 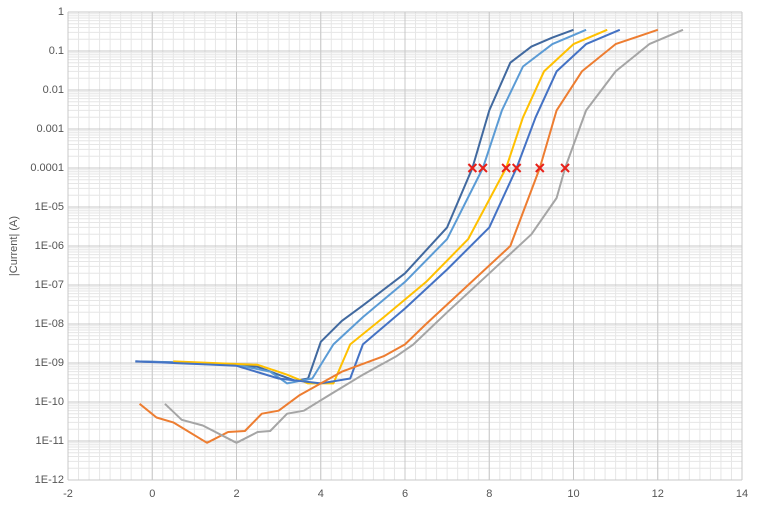 I want to click on x-tick-label: 12, so click(x=658, y=494).